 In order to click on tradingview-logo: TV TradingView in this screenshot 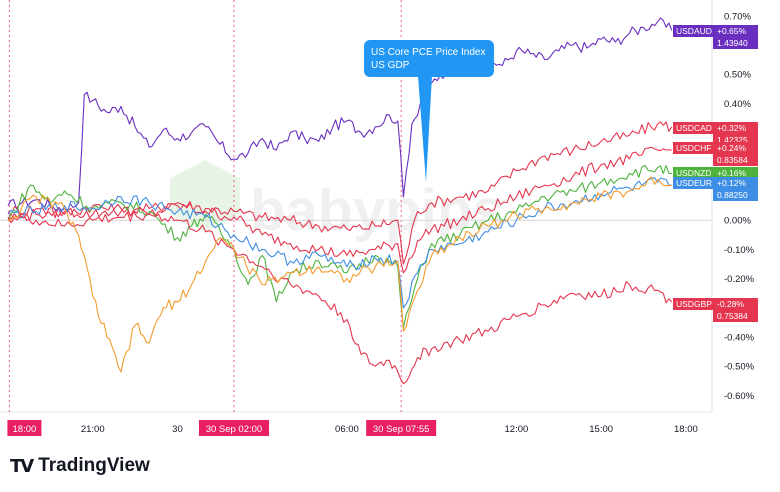, I will do `click(80, 466)`.